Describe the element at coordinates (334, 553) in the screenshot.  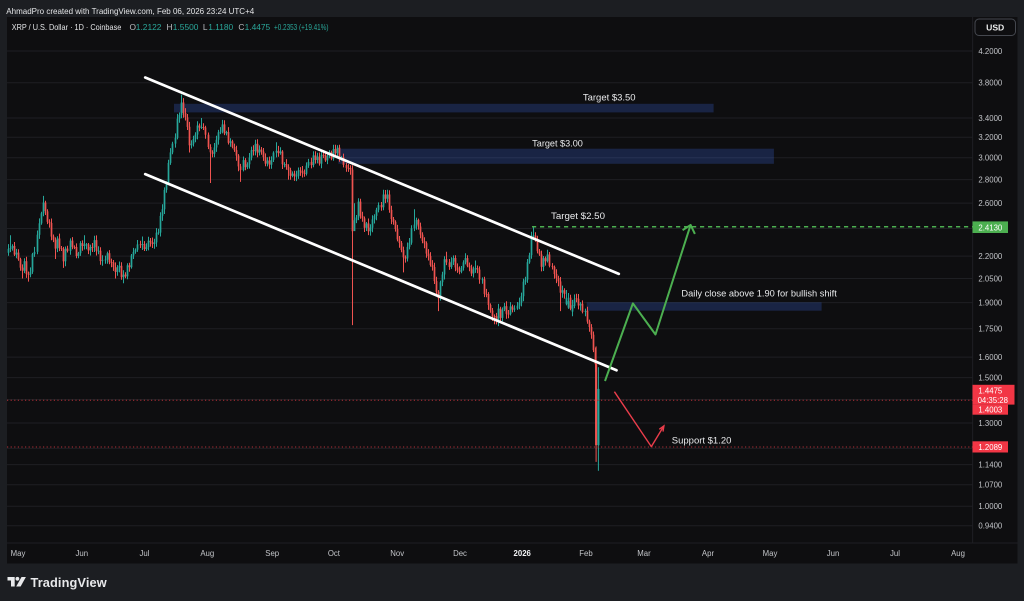
I see `svg-text: Oct` at that location.